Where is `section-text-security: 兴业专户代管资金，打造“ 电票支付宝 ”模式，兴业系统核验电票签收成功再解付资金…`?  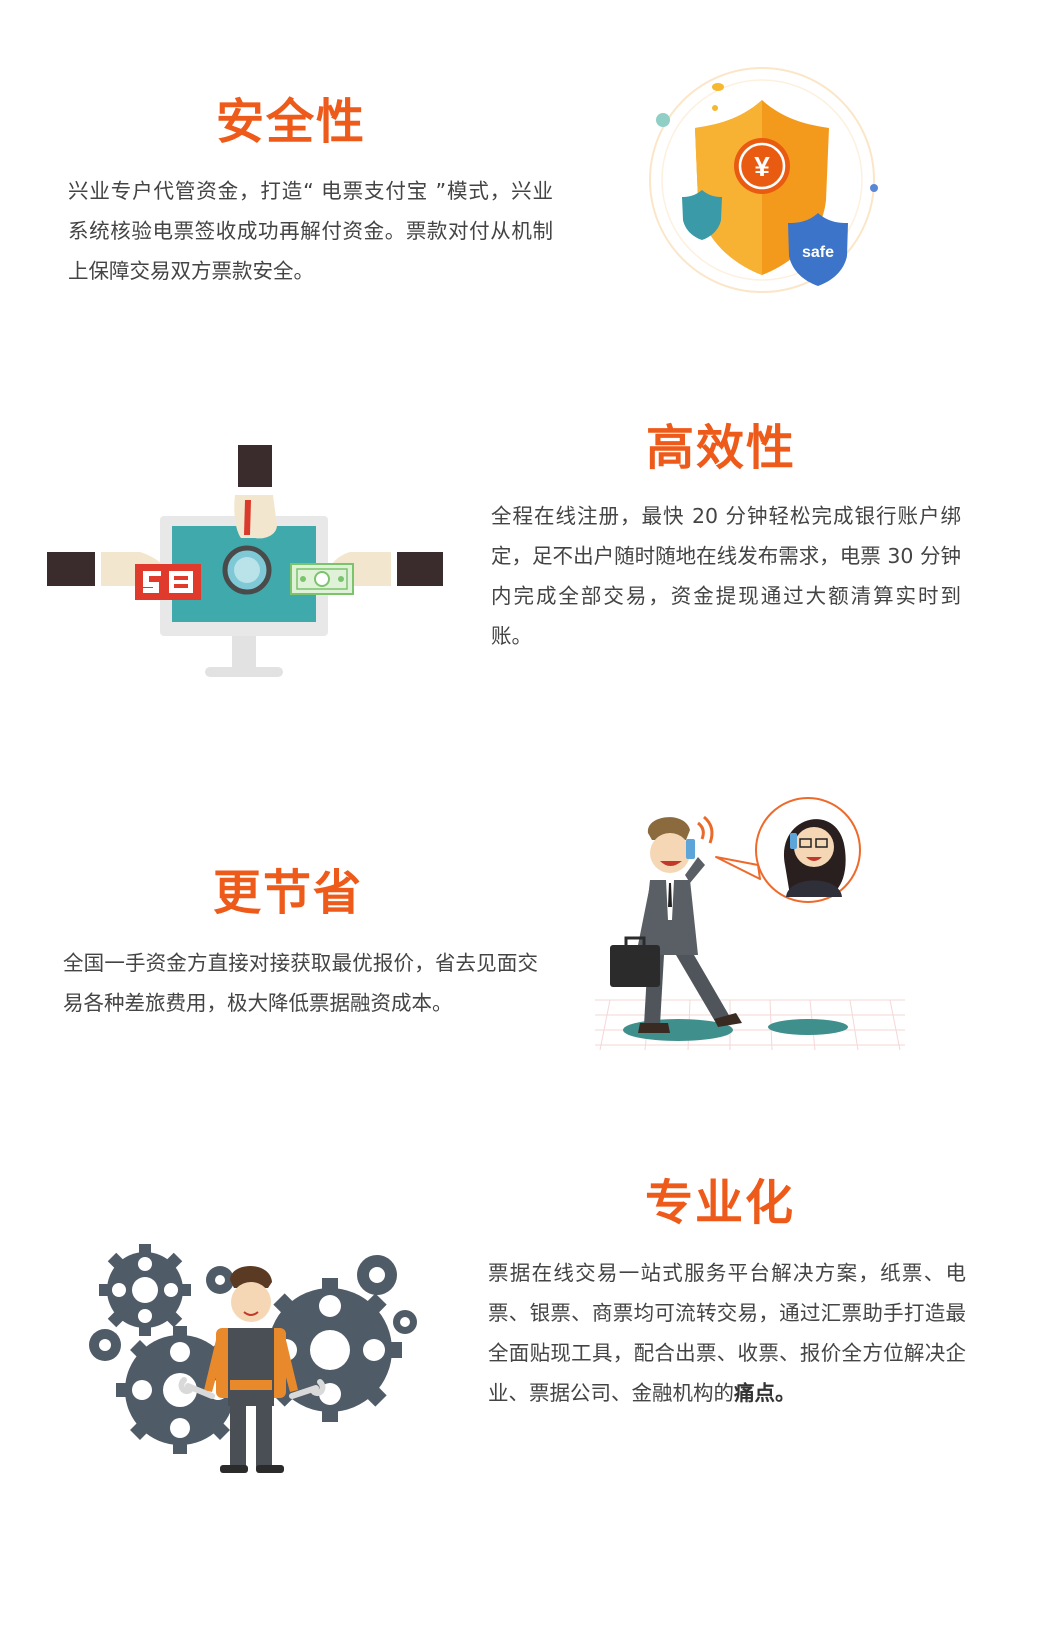
section-text-security: 兴业专户代管资金，打造“ 电票支付宝 ”模式，兴业系统核验电票签收成功再解付资金… is located at coordinates (310, 231).